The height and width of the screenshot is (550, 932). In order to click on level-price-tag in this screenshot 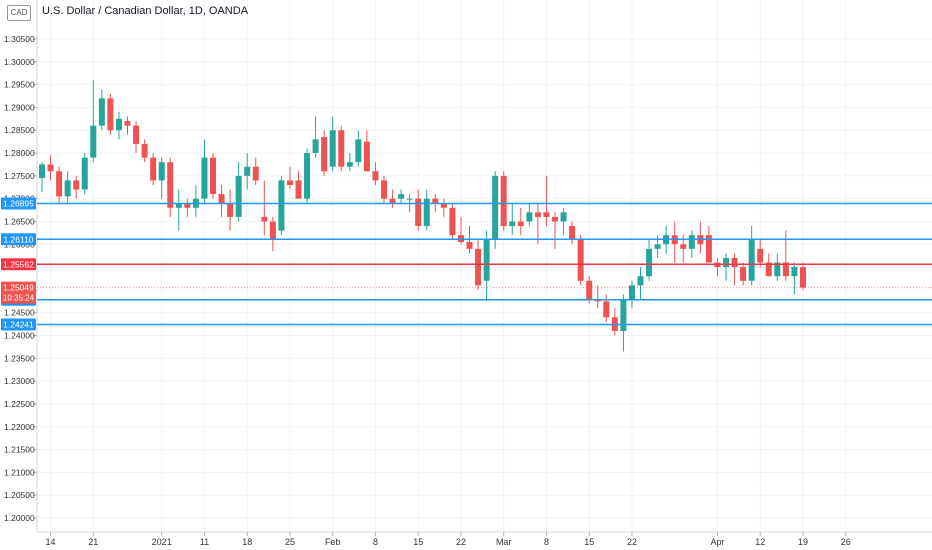, I will do `click(18, 324)`.